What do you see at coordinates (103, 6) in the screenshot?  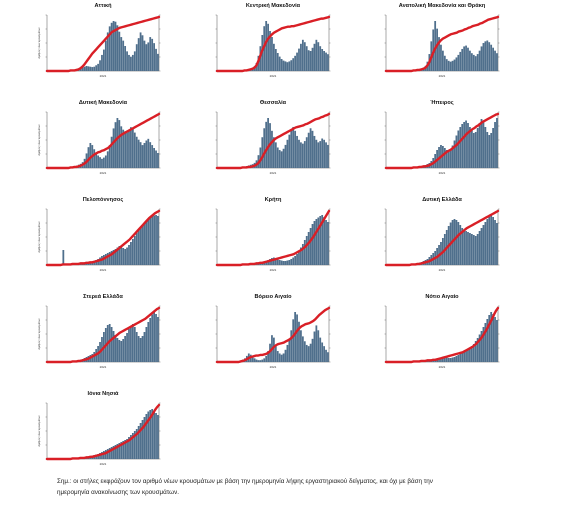 I see `chart-title: Αττική` at bounding box center [103, 6].